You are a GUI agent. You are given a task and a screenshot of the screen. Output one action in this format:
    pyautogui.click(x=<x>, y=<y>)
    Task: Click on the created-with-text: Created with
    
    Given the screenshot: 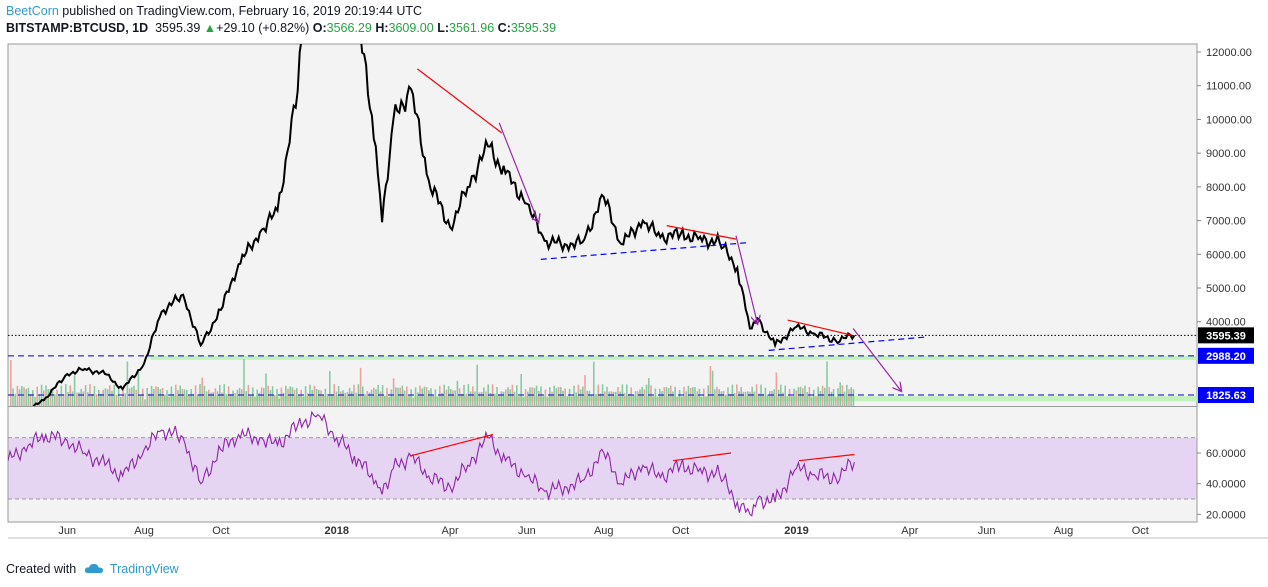 What is the action you would take?
    pyautogui.click(x=41, y=569)
    